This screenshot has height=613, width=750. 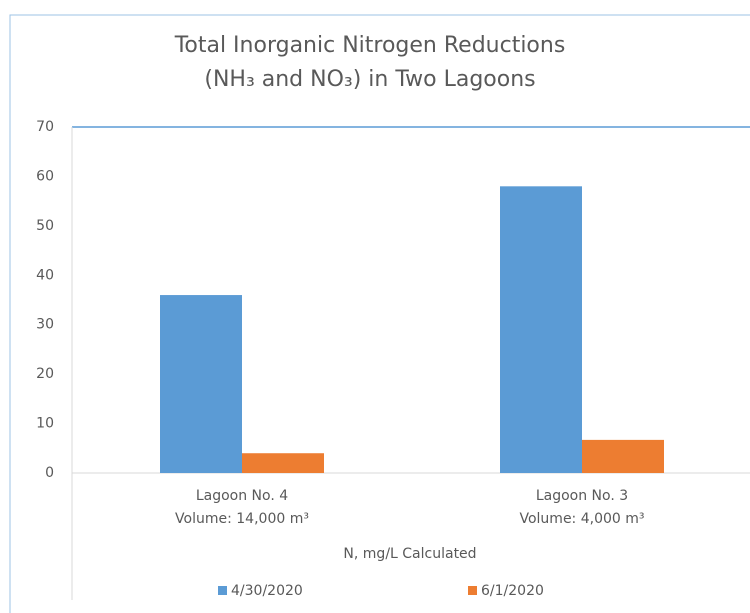 I want to click on x-tick-label: Lagoon No. 3, so click(x=582, y=496).